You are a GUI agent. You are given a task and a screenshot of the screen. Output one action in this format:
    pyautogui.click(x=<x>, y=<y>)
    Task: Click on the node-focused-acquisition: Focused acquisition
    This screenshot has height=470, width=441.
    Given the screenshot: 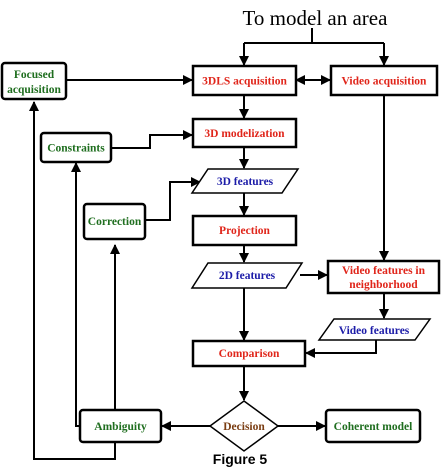 What is the action you would take?
    pyautogui.click(x=34, y=81)
    